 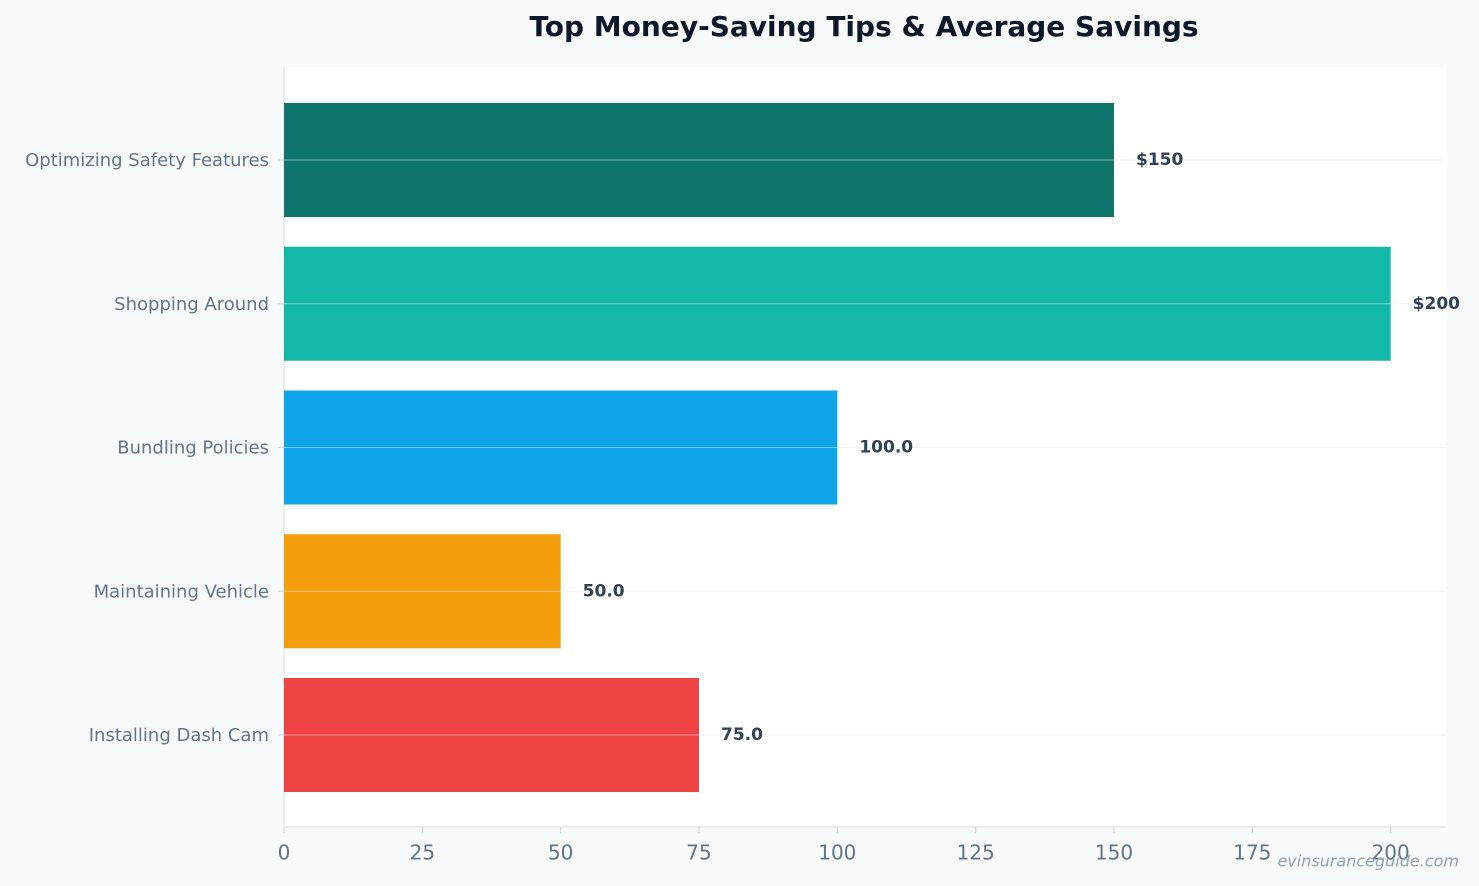 I want to click on y-tick-label: Shopping Around, so click(x=191, y=304).